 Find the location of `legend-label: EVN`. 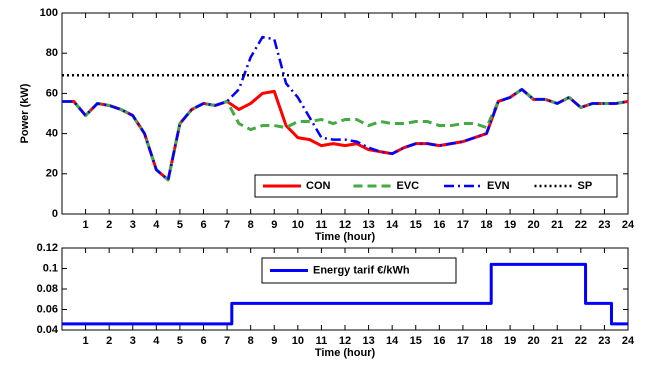

legend-label: EVN is located at coordinates (498, 186).